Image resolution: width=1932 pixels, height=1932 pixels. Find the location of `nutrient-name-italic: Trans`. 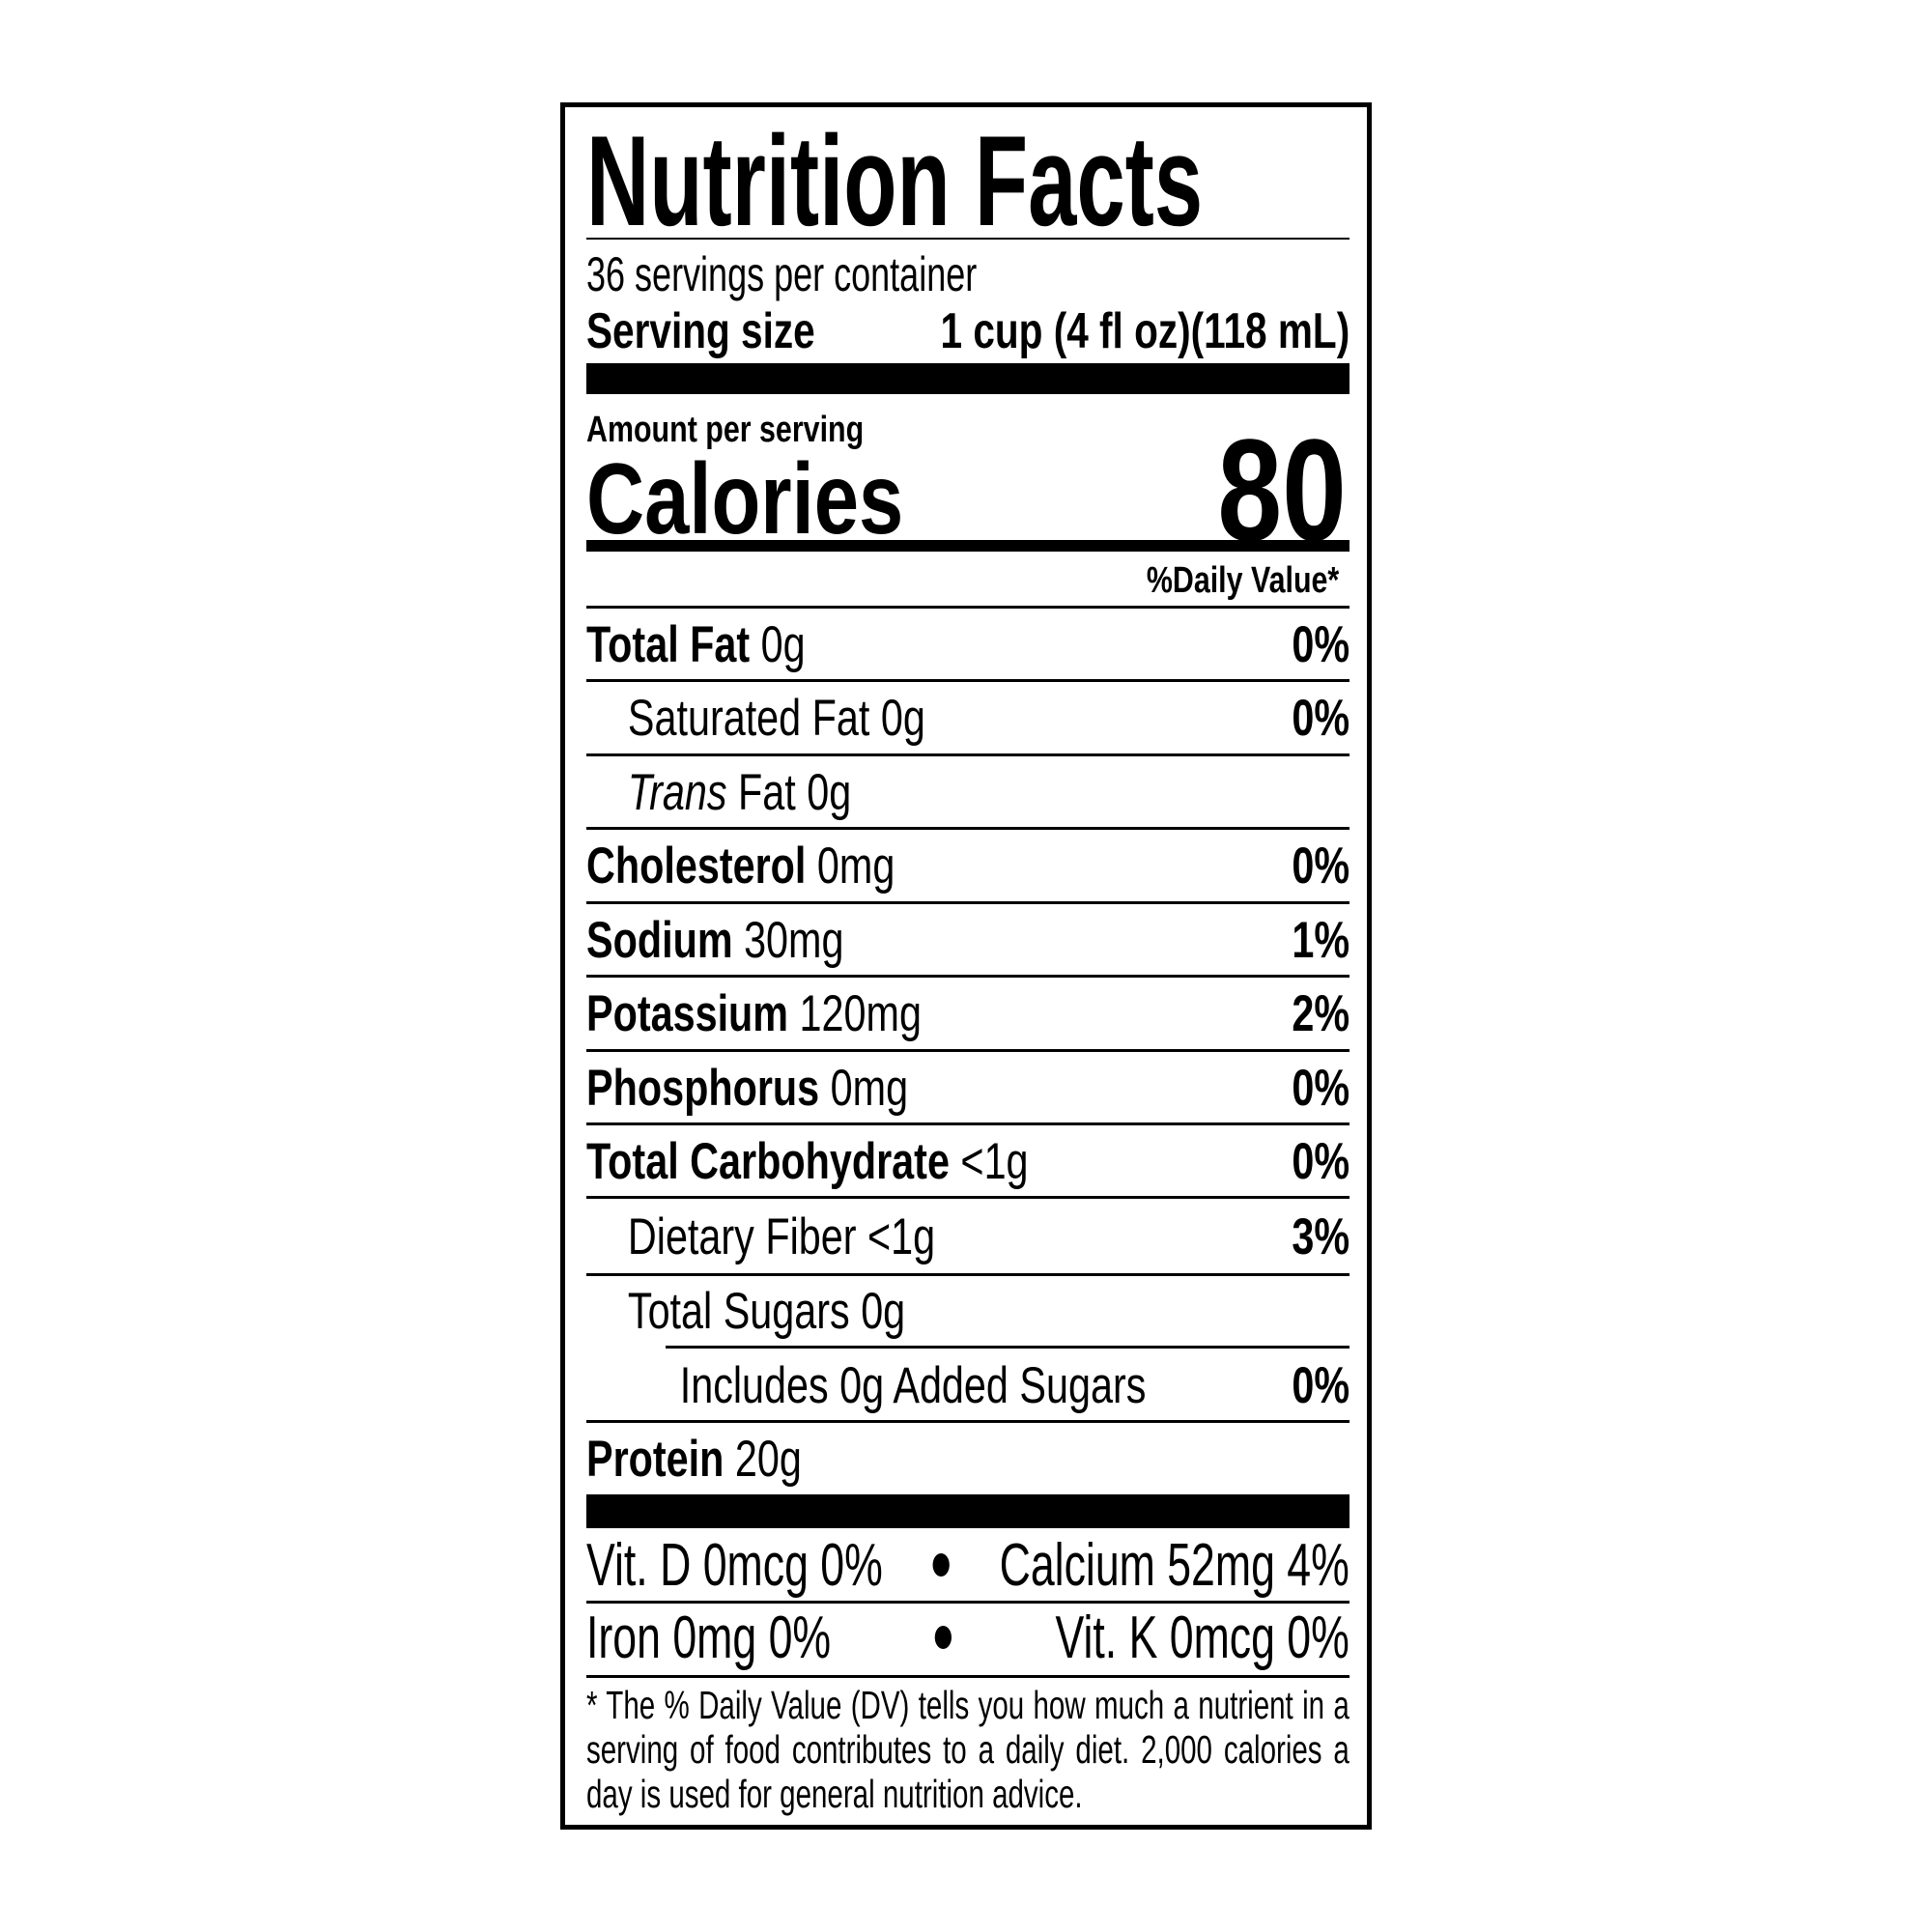

nutrient-name-italic: Trans is located at coordinates (677, 792).